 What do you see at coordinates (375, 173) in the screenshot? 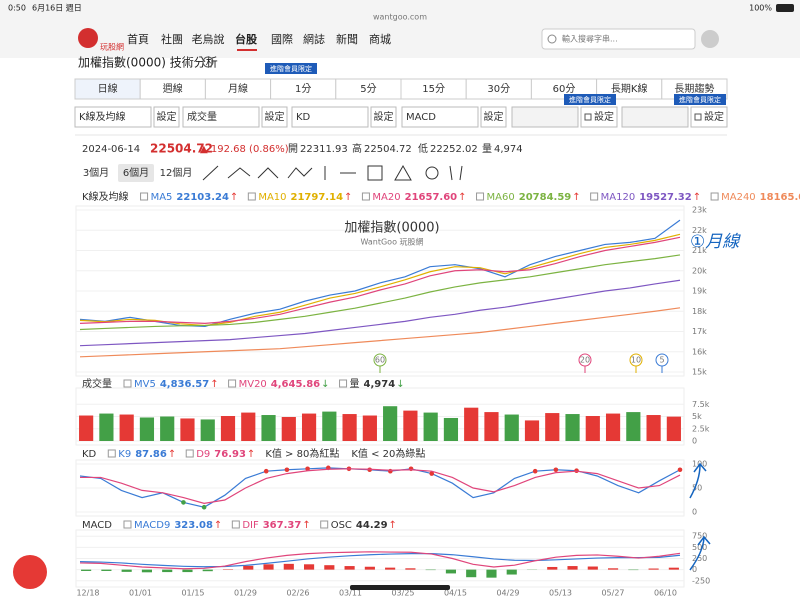
I see `tool-rect` at bounding box center [375, 173].